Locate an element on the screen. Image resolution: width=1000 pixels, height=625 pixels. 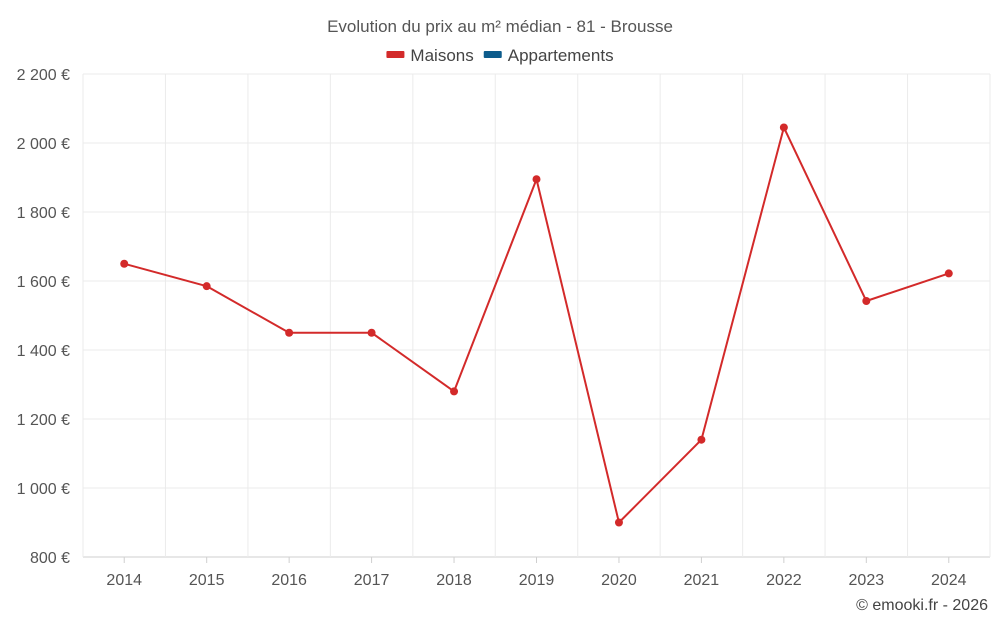
y-tick-label: 2 200 € is located at coordinates (43, 75).